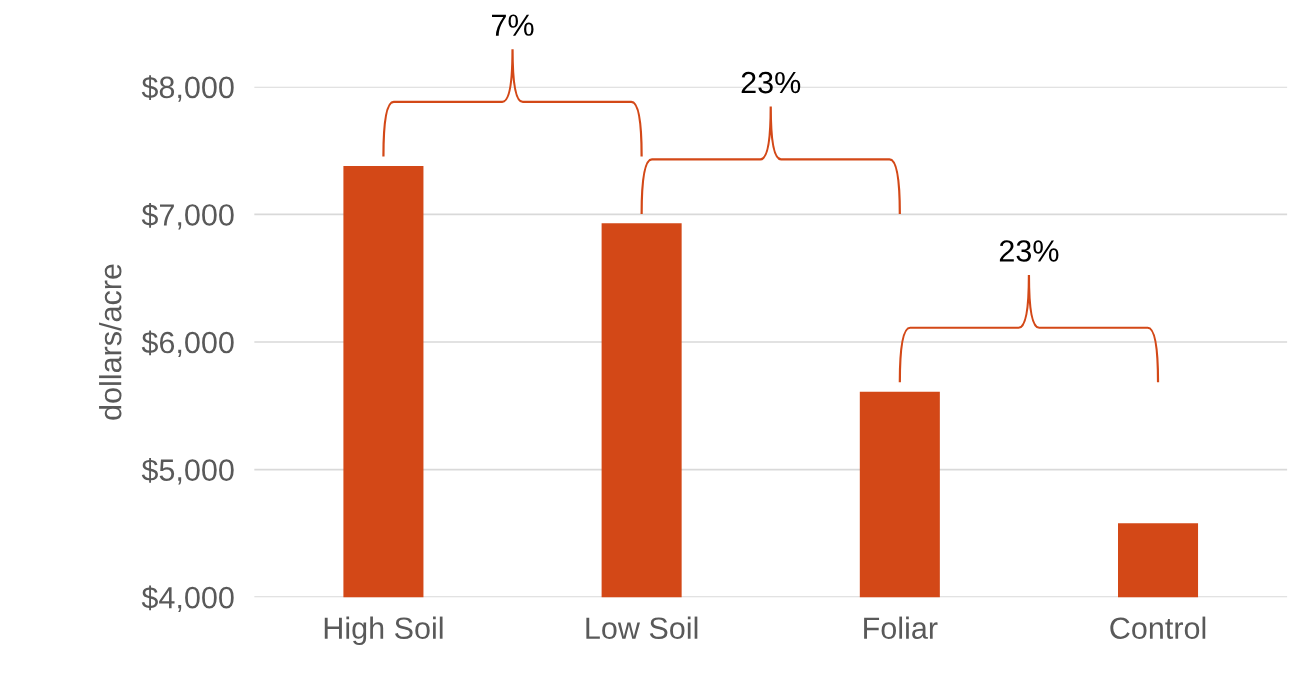 This screenshot has height=684, width=1291. Describe the element at coordinates (187, 88) in the screenshot. I see `y-tick-label: $8,000` at that location.